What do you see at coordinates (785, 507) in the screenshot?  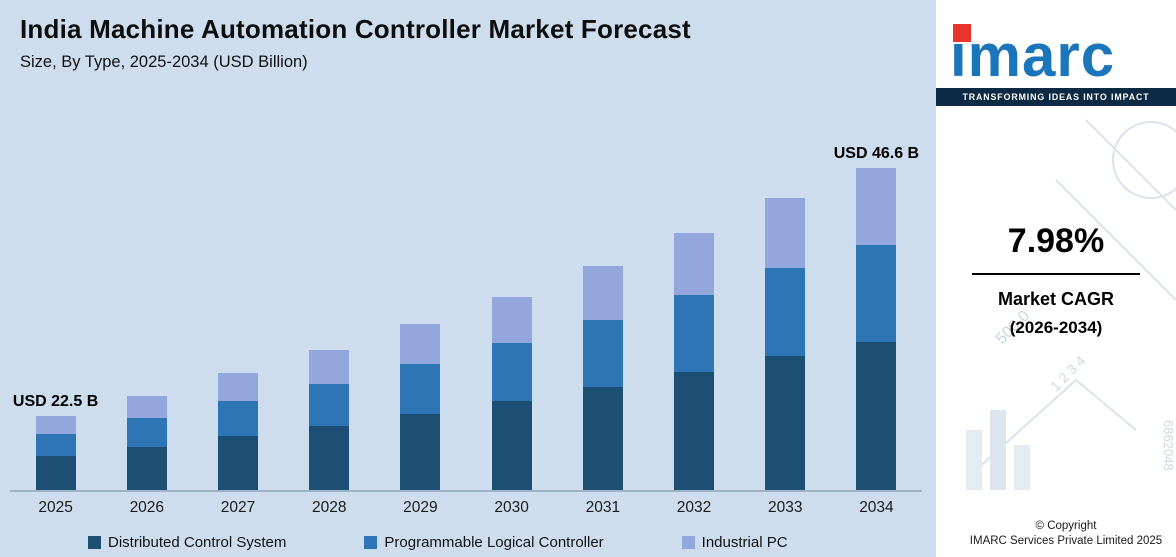 I see `x-axis-label: 2033` at bounding box center [785, 507].